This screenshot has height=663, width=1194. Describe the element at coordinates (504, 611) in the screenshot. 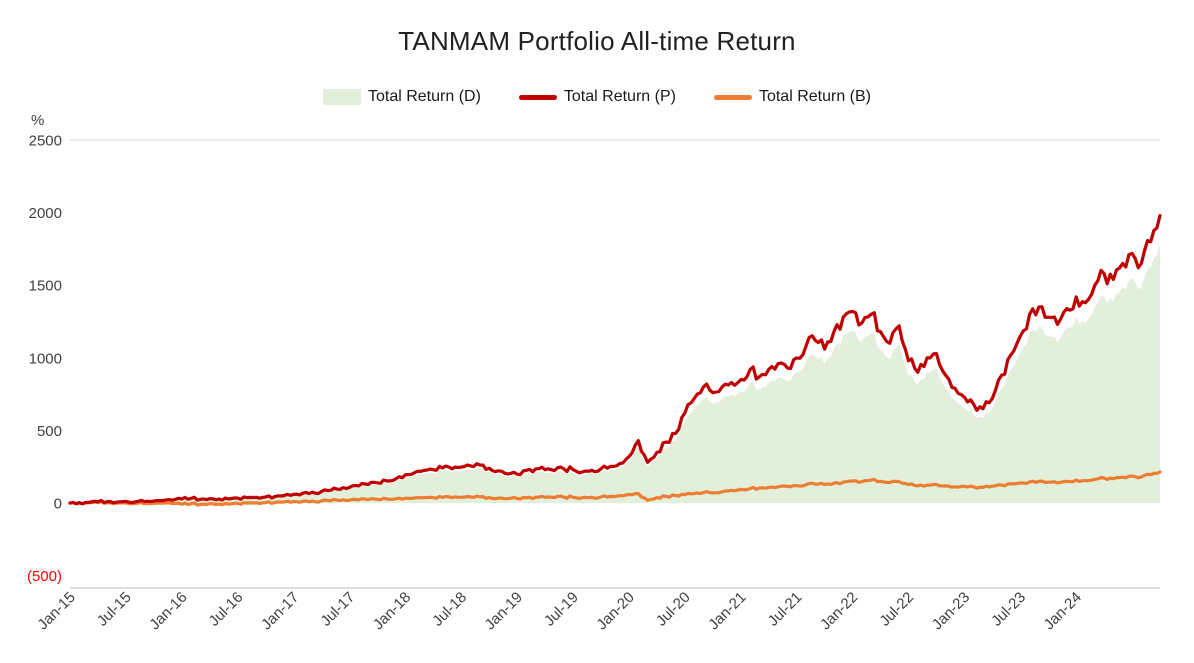

I see `x-tick-label: Jan-19` at that location.